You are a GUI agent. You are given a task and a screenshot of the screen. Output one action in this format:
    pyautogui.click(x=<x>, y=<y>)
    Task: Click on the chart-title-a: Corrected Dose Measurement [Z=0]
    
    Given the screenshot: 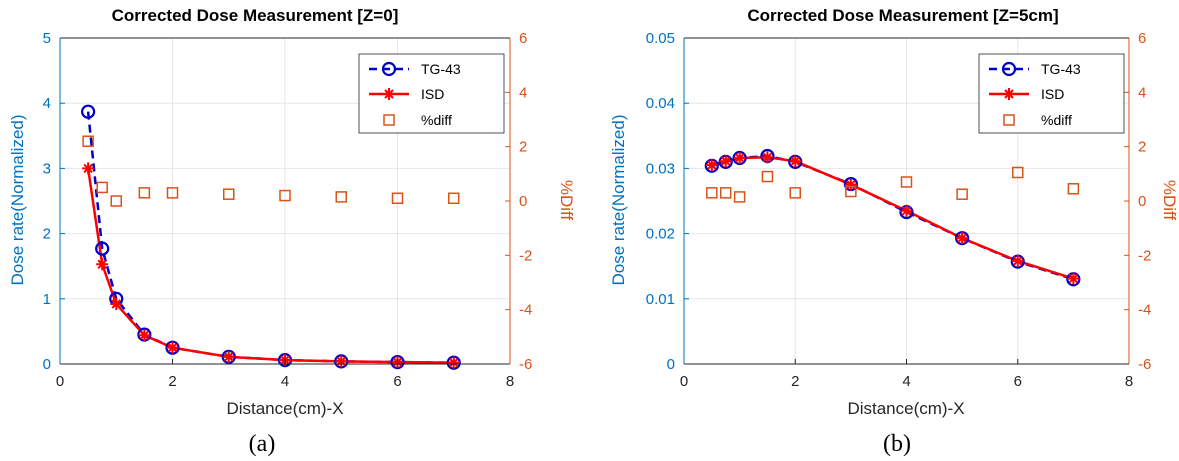 What is the action you would take?
    pyautogui.click(x=255, y=15)
    